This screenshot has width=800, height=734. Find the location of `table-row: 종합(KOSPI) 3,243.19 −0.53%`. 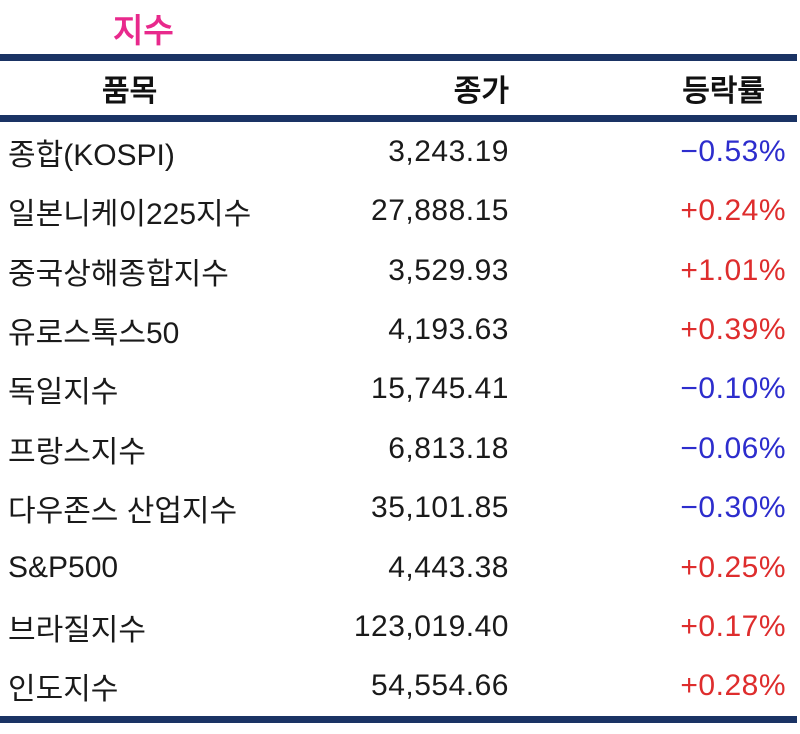

table-row: 종합(KOSPI) 3,243.19 −0.53% is located at coordinates (400, 151).